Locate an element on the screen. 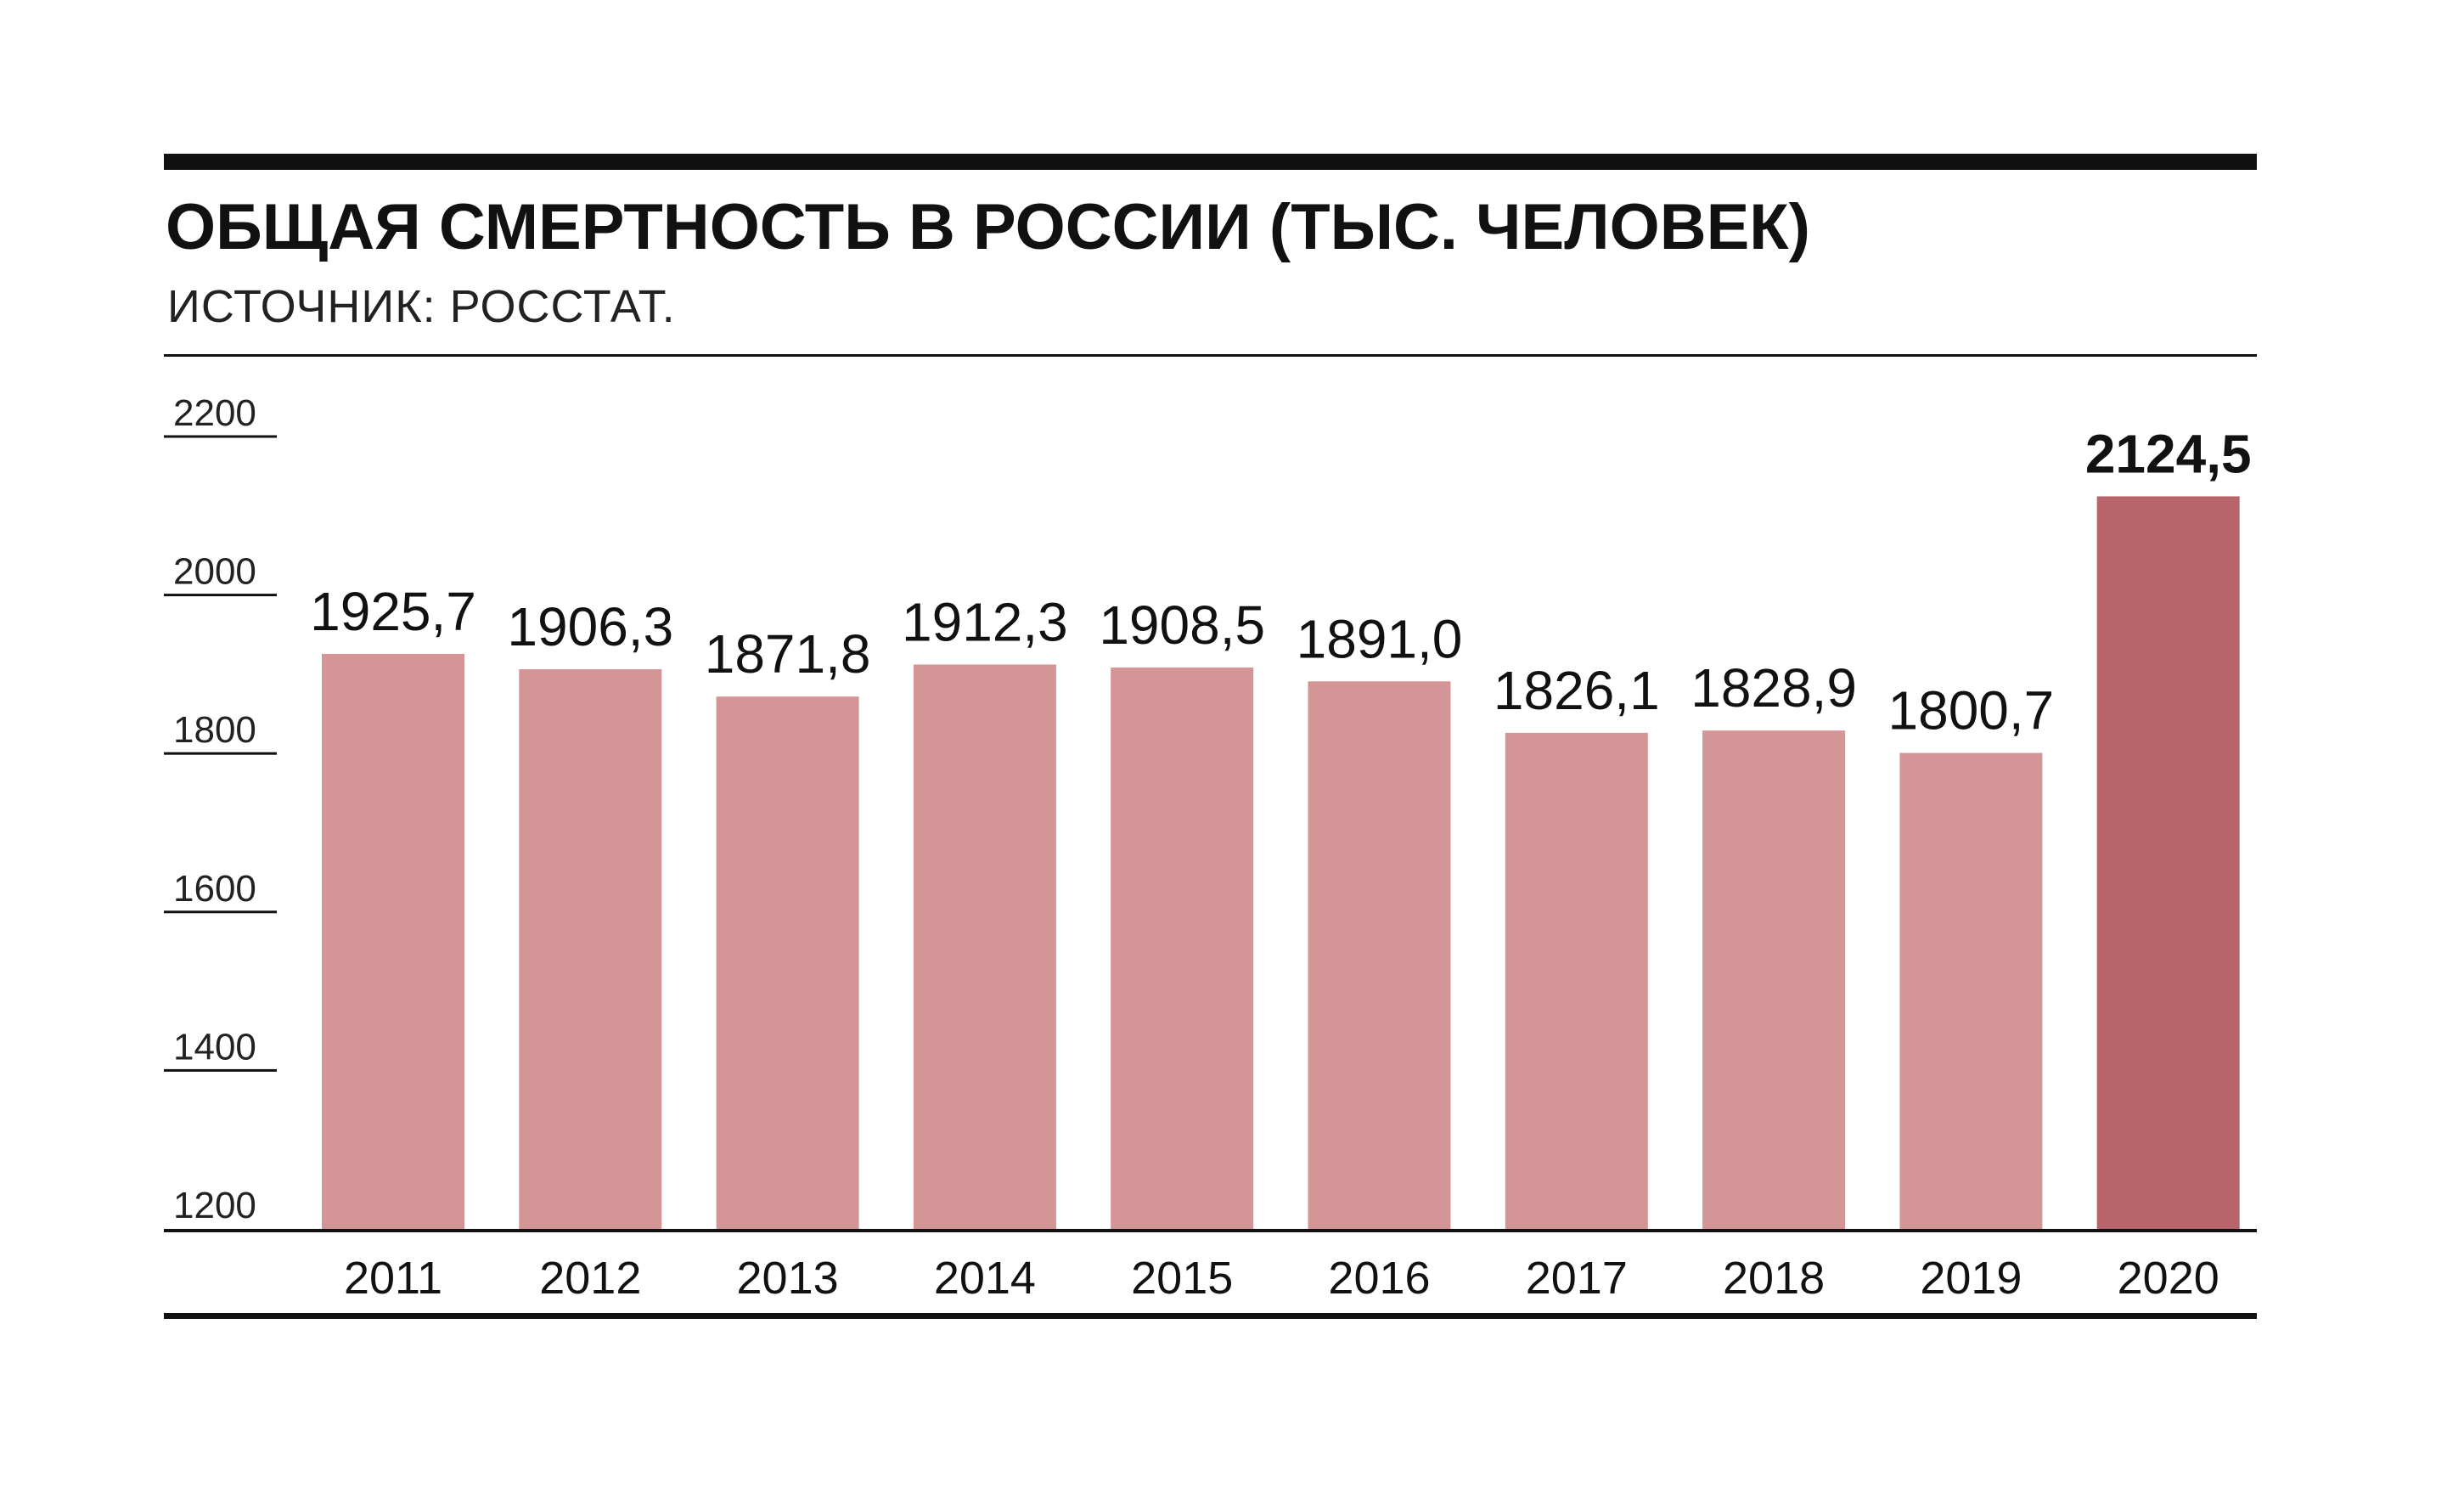  x-tick-label-2014: 2014 is located at coordinates (985, 1278).